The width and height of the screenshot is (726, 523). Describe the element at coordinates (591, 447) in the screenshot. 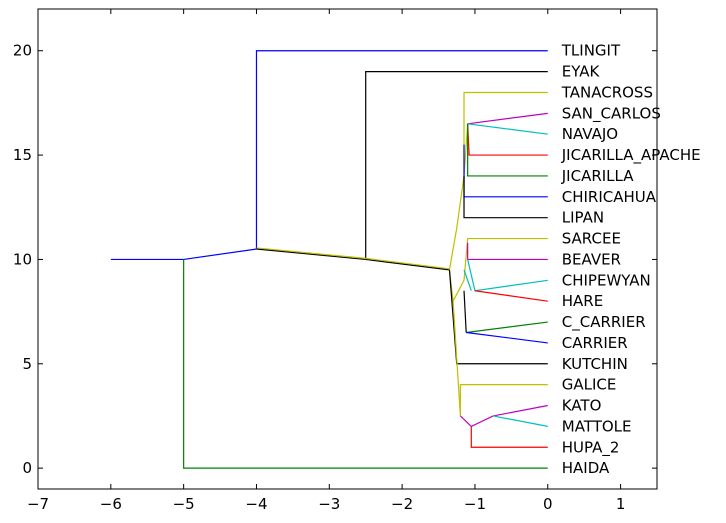

I see `leaf-label: HUPA_2` at that location.